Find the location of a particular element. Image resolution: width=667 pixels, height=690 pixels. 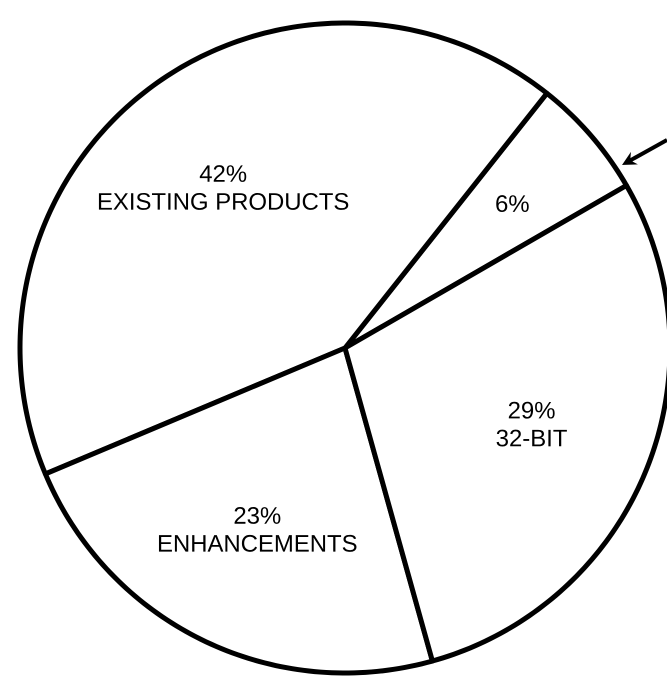

slice-label: EXISTING PRODUCTS is located at coordinates (223, 201).